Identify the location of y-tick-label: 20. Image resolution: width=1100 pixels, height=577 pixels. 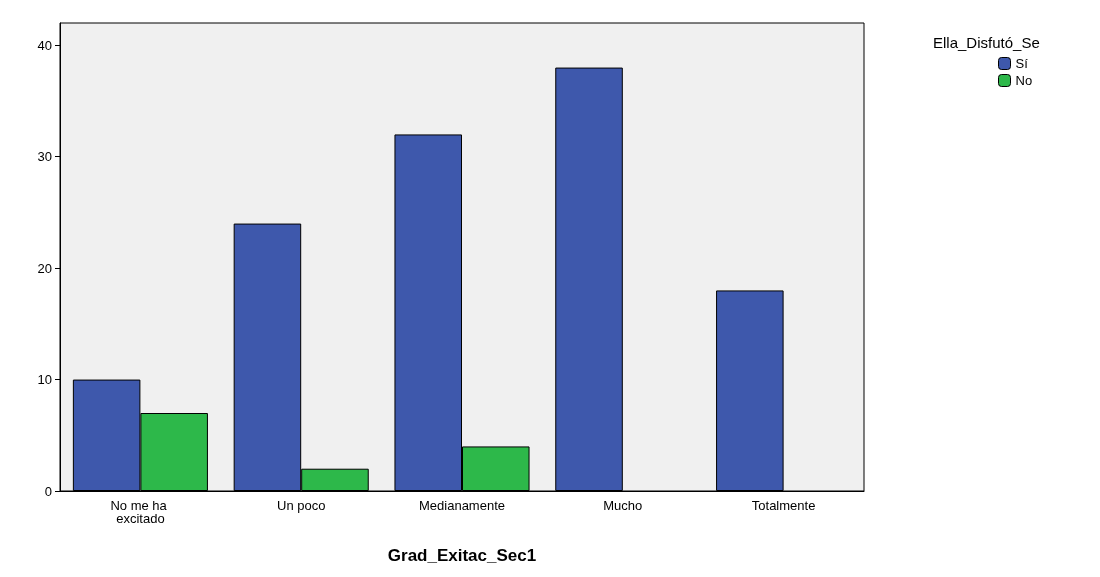
(44, 268).